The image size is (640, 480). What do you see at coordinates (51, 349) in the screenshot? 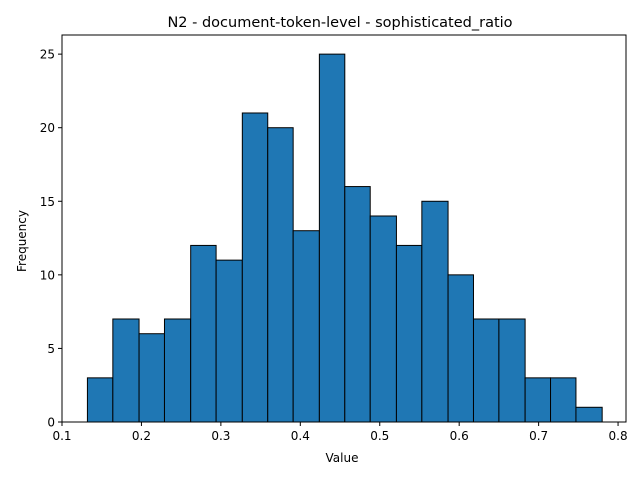
I see `y-tick-label: 5` at bounding box center [51, 349].